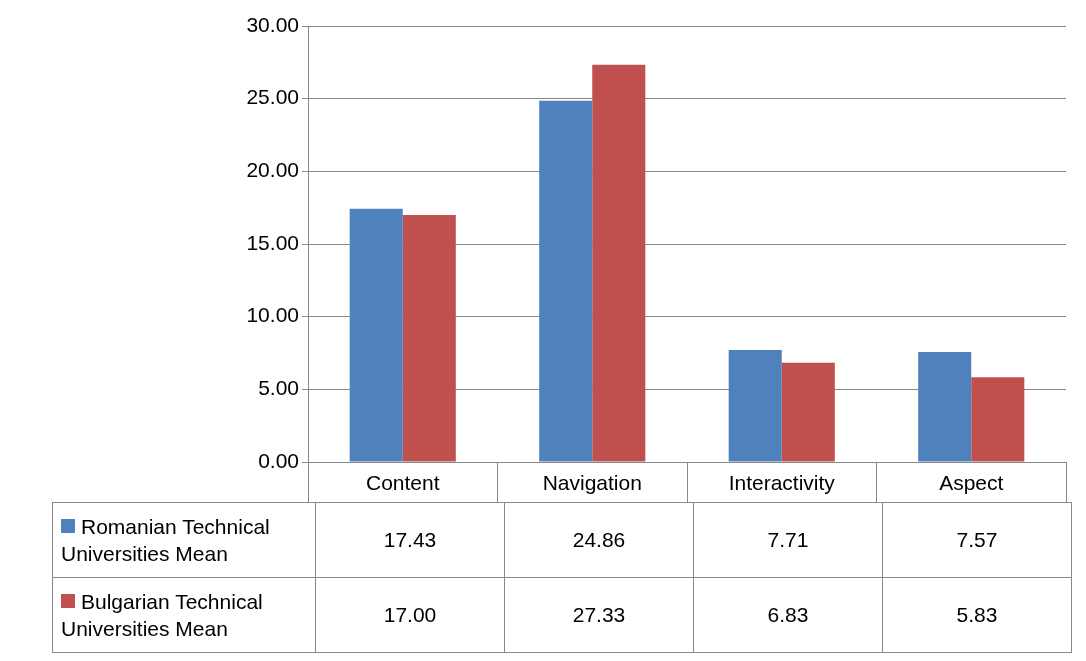 Image resolution: width=1086 pixels, height=661 pixels. Describe the element at coordinates (184, 540) in the screenshot. I see `legend-label: Romanian Technical Universities Mean` at that location.